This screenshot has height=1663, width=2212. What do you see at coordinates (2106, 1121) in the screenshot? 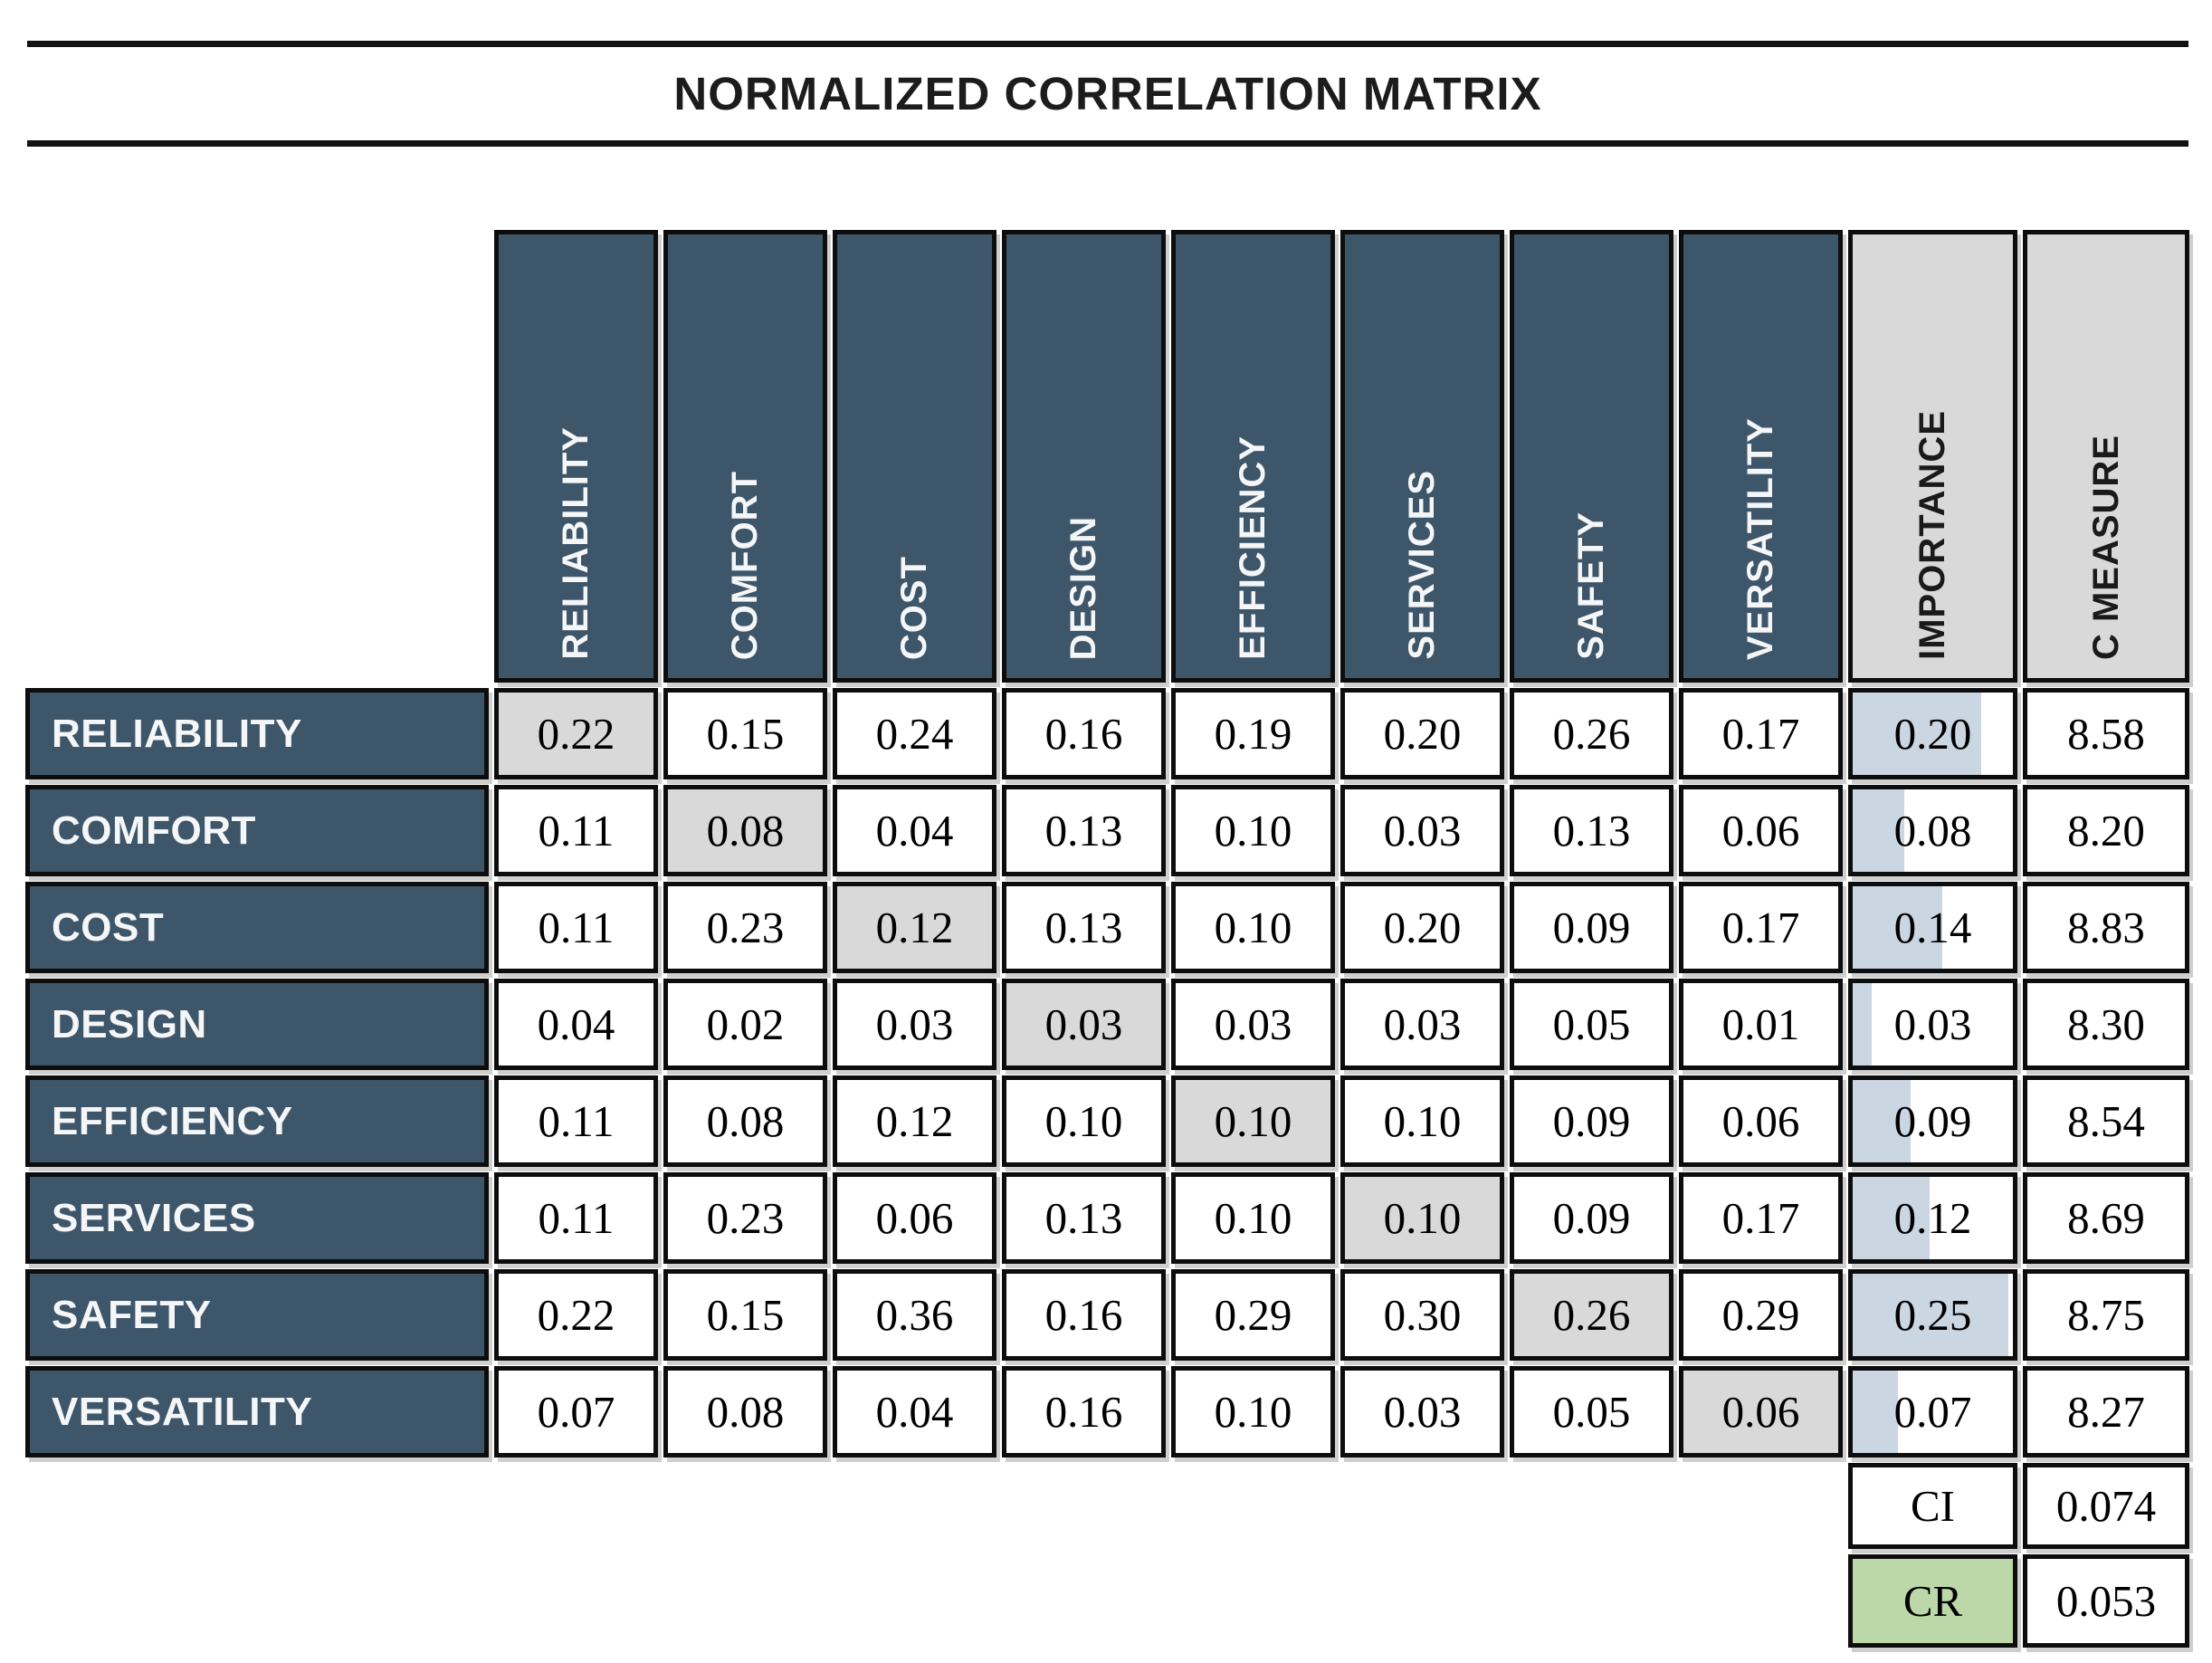
I see `c-measure-cell: 8.54` at bounding box center [2106, 1121].